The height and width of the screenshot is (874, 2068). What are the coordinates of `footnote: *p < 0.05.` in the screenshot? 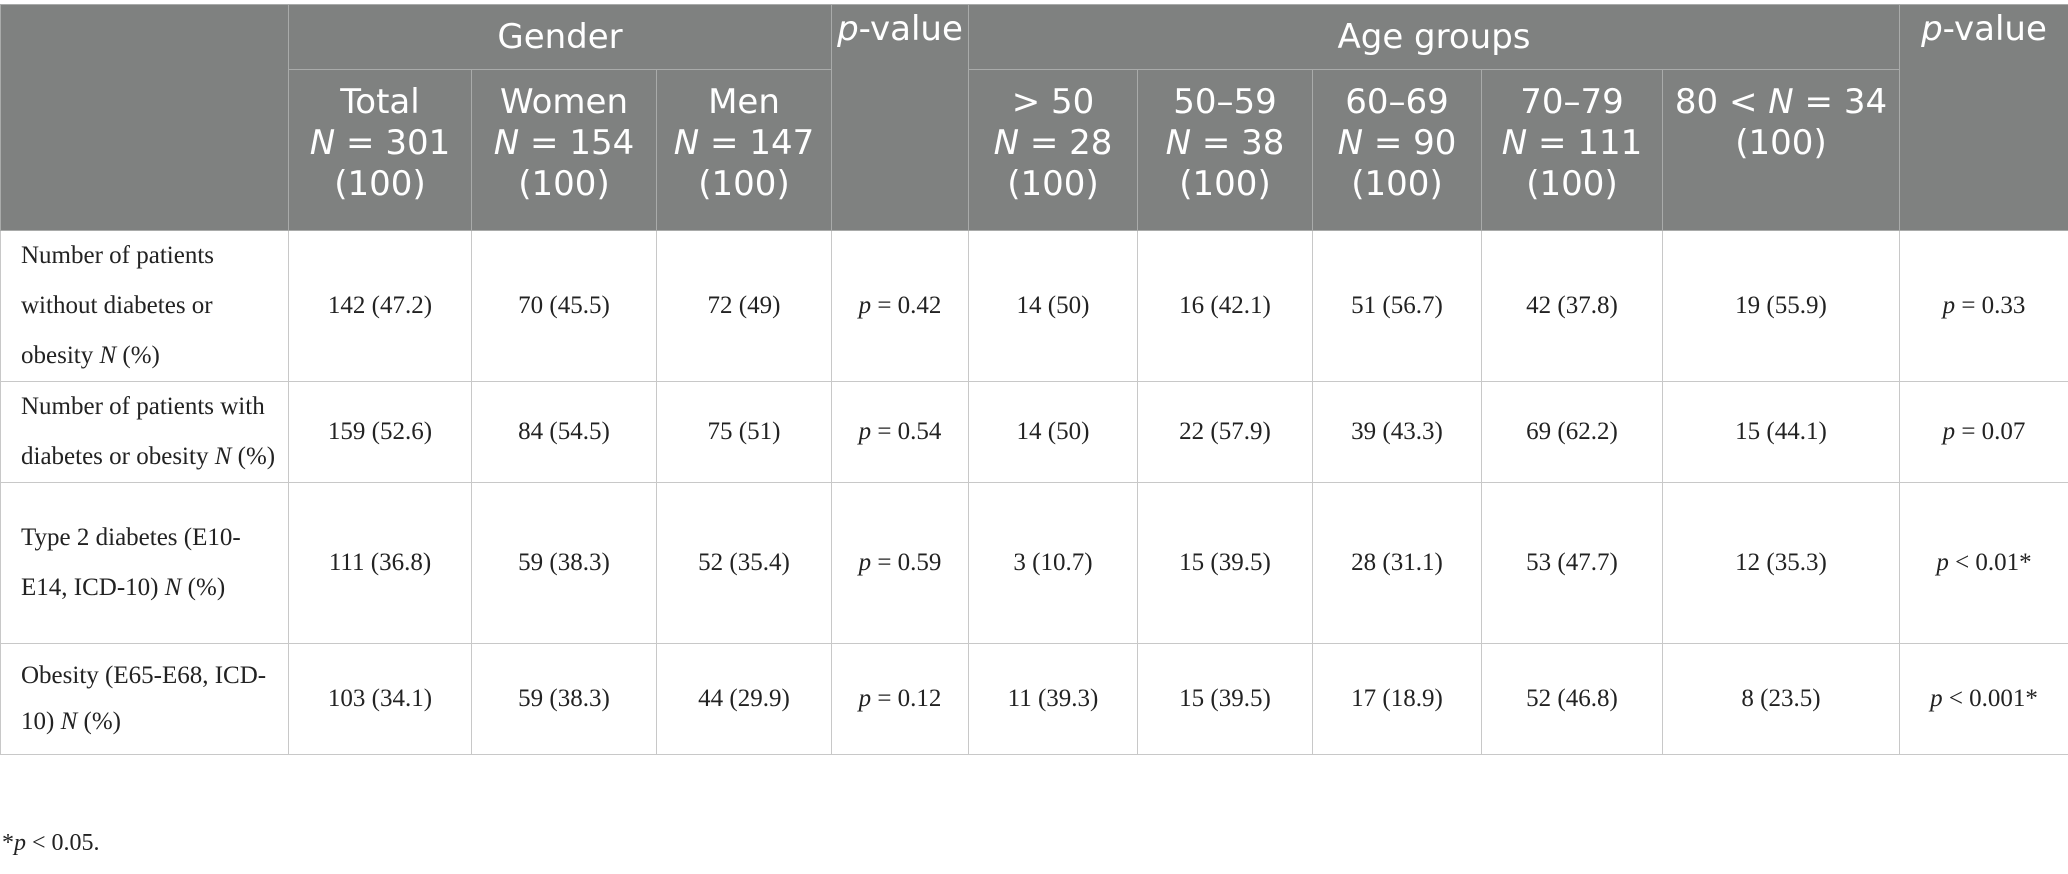 It's located at (51, 843).